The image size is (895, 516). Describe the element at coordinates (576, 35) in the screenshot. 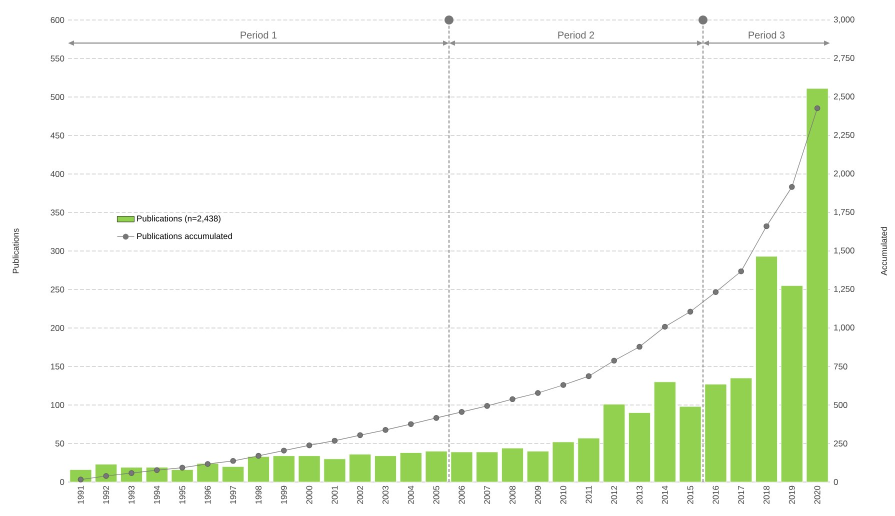

I see `annotation: Period 2` at that location.